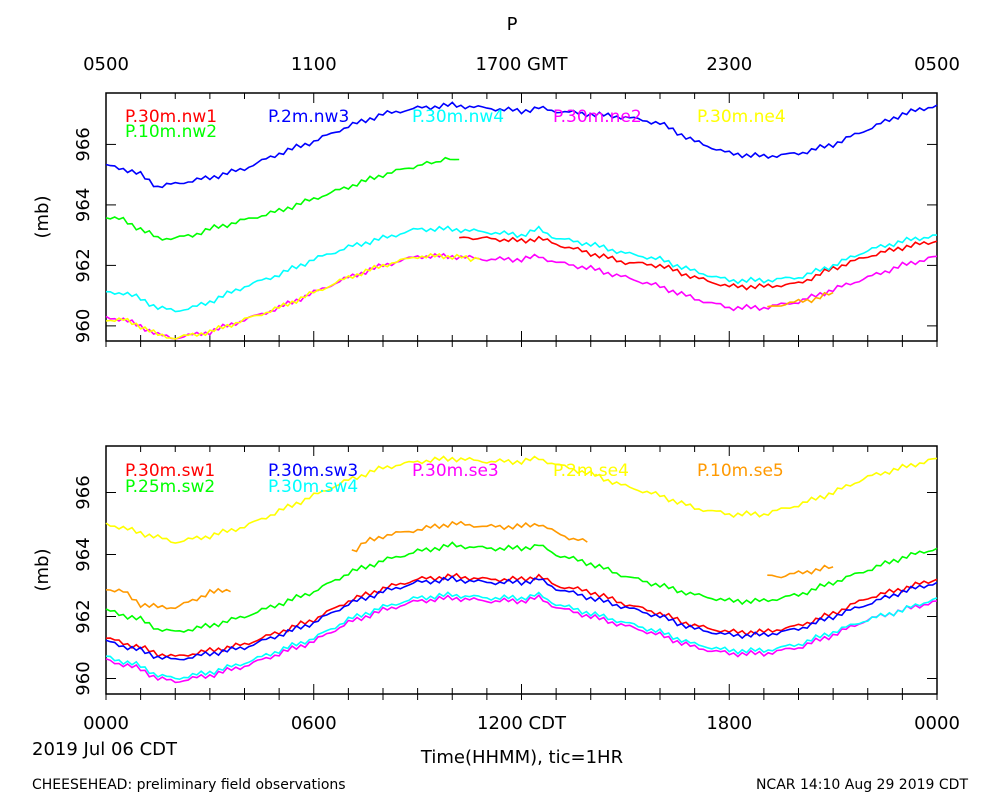  What do you see at coordinates (171, 132) in the screenshot?
I see `legend-entry: P.10m.nw2` at bounding box center [171, 132].